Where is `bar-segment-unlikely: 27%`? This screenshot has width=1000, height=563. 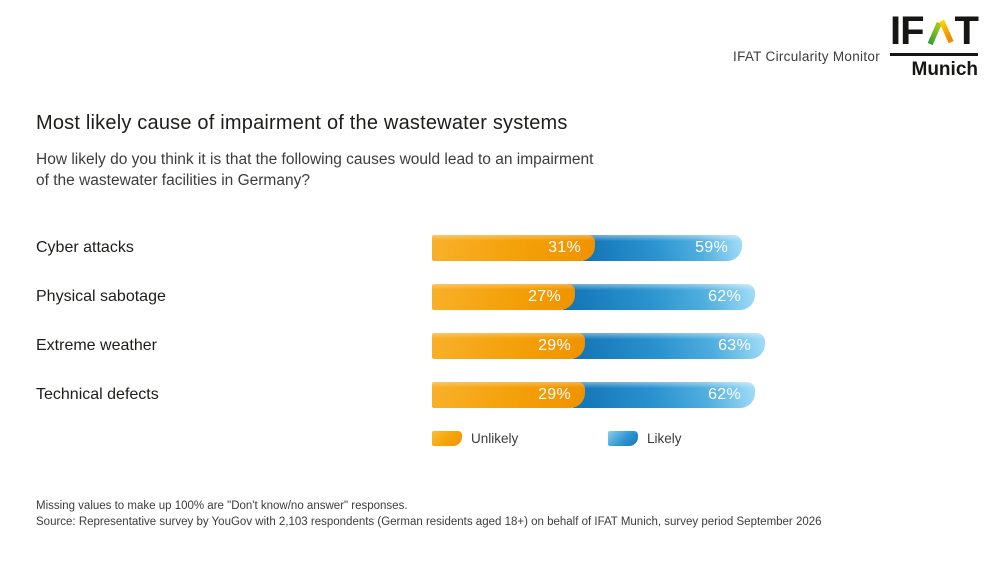 bar-segment-unlikely: 27% is located at coordinates (503, 297).